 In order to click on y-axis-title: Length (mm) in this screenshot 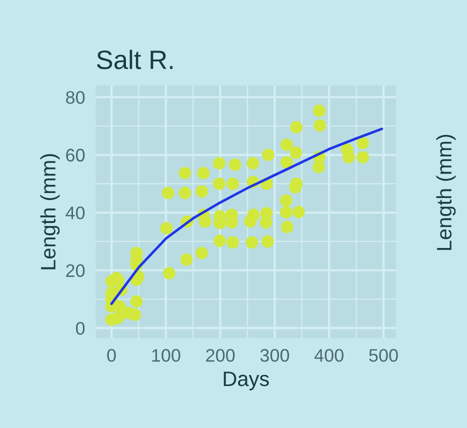, I will do `click(50, 212)`.